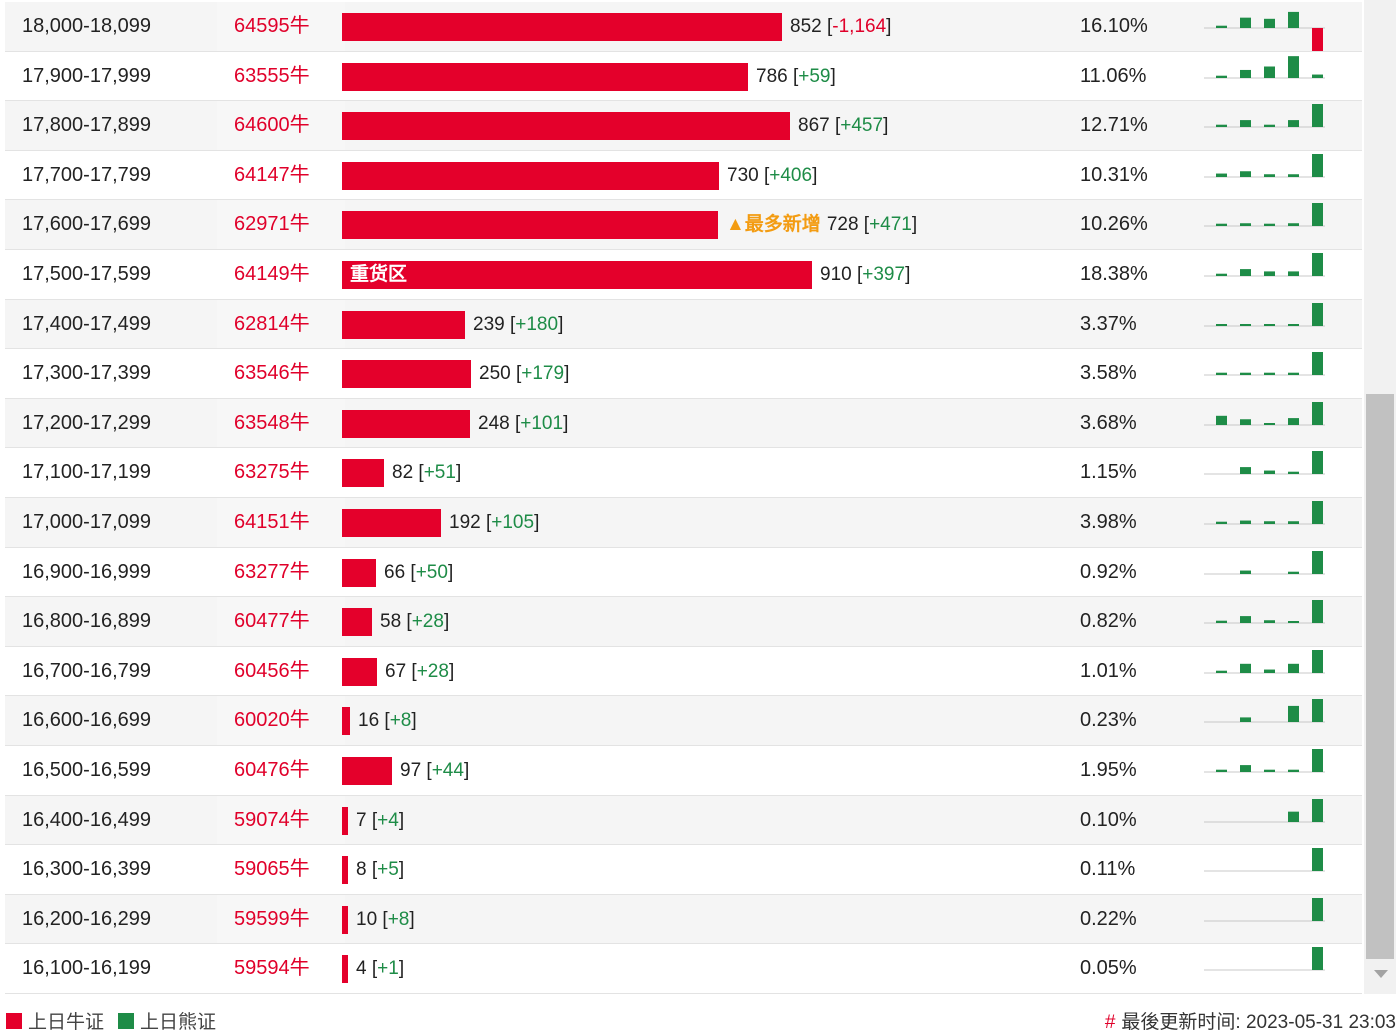  Describe the element at coordinates (683, 27) in the screenshot. I see `table-row: 18,000-18,099 64595牛 852 [-1,164] 16.10%` at that location.